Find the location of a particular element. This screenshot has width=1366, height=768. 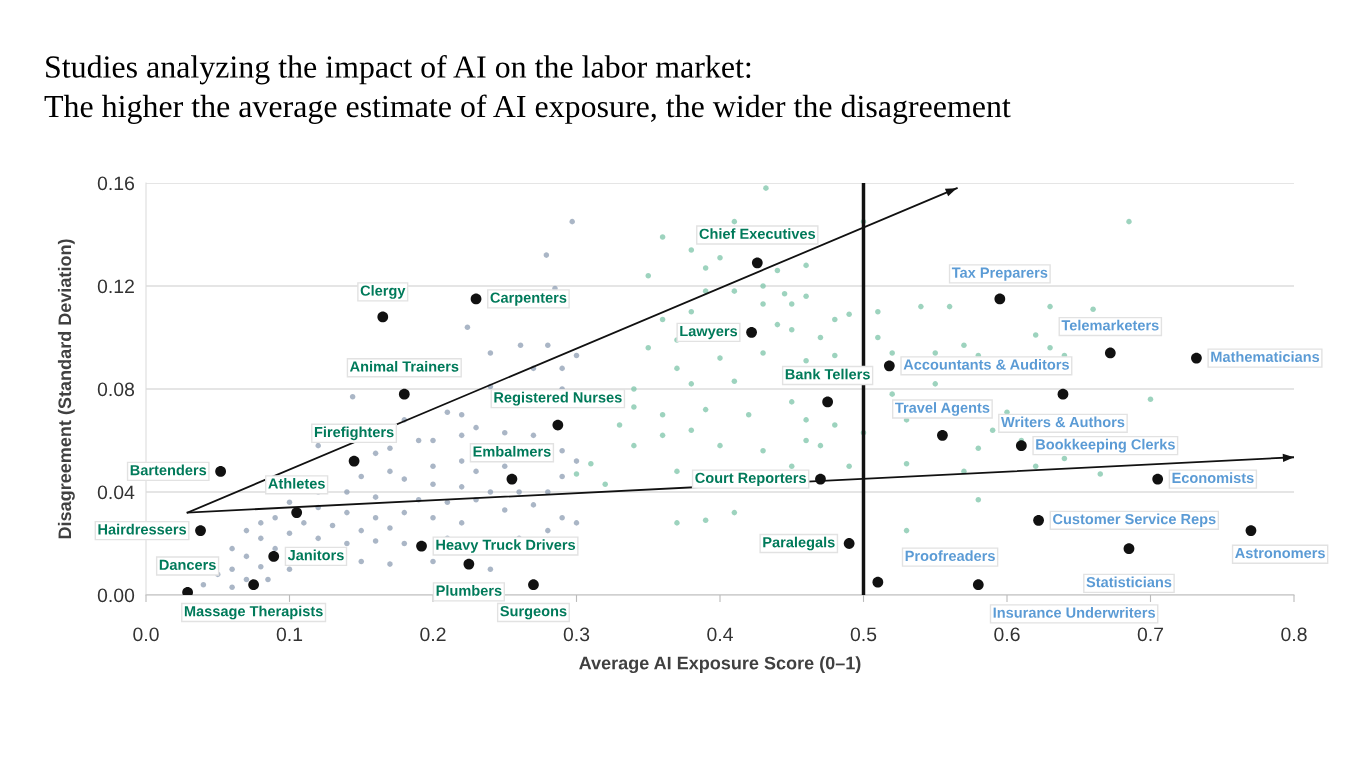

annotation: Athletes is located at coordinates (296, 483).